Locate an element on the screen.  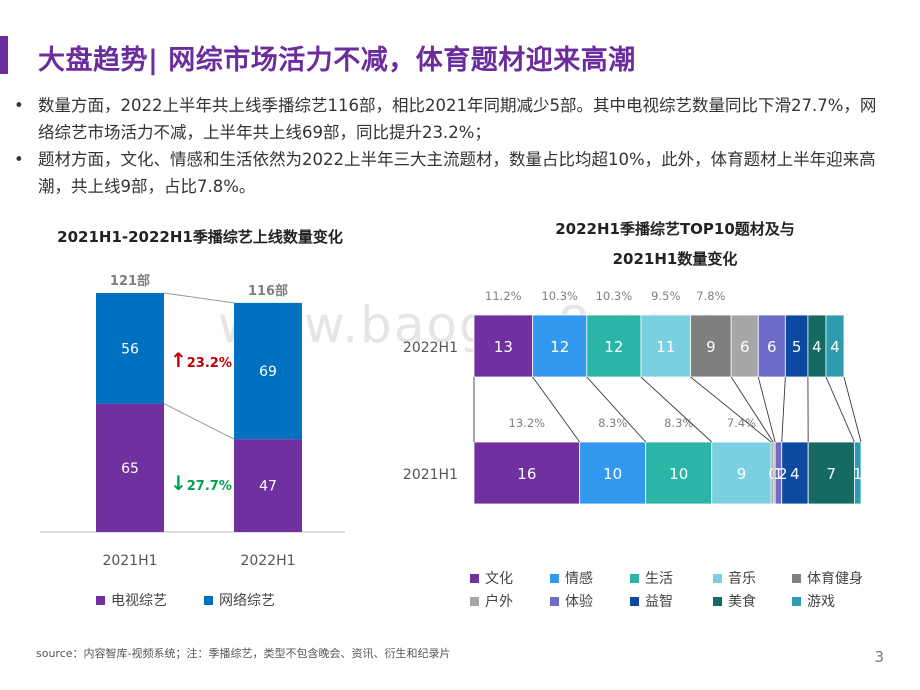
bar-segment-情感-2022H1 is located at coordinates (560, 346).